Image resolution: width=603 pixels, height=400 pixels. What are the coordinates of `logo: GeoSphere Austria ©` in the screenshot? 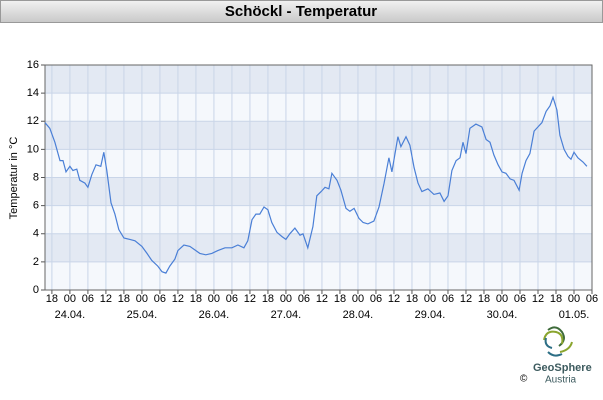 It's located at (556, 356).